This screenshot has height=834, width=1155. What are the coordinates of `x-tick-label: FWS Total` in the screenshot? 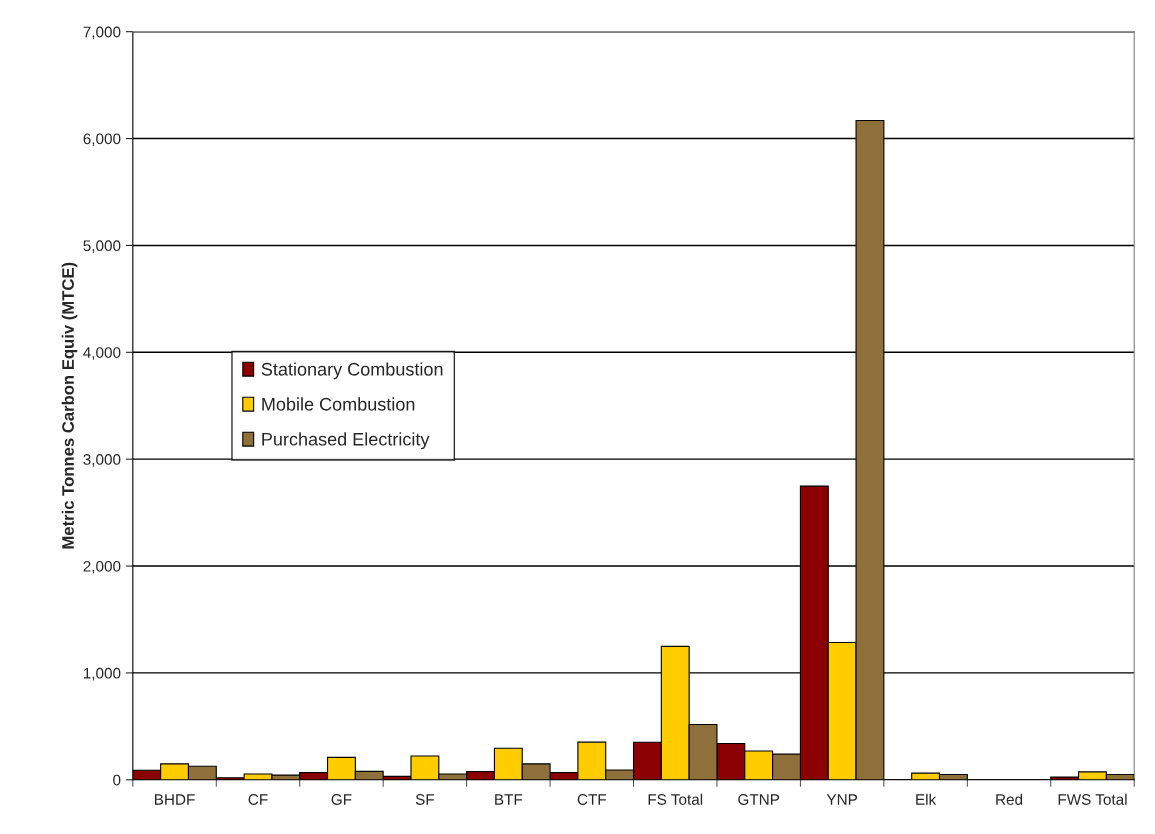 It's located at (1092, 799).